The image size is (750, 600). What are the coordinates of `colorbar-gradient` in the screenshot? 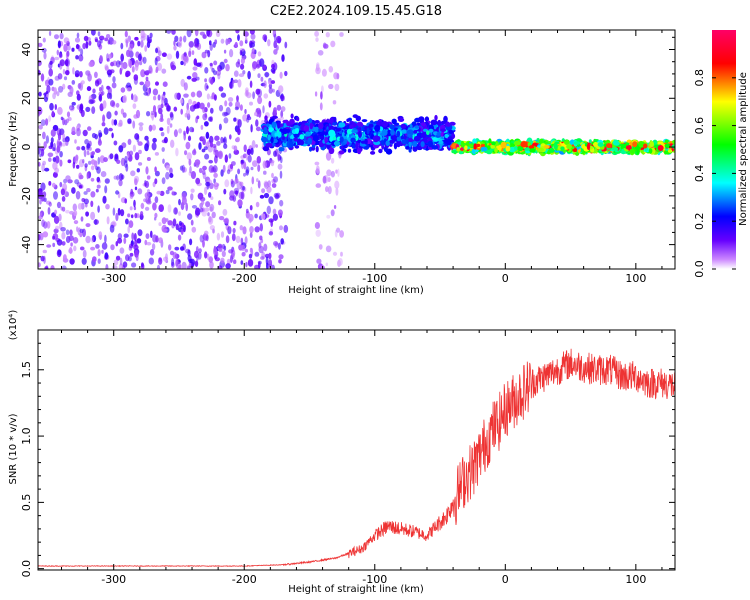 It's located at (724, 149).